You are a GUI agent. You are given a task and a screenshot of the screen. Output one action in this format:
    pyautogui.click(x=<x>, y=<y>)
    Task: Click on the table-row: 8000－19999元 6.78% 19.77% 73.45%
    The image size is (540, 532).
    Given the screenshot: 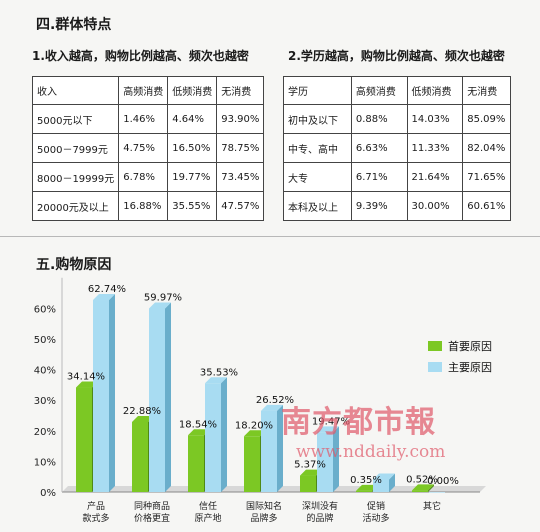 What is the action you would take?
    pyautogui.click(x=148, y=177)
    